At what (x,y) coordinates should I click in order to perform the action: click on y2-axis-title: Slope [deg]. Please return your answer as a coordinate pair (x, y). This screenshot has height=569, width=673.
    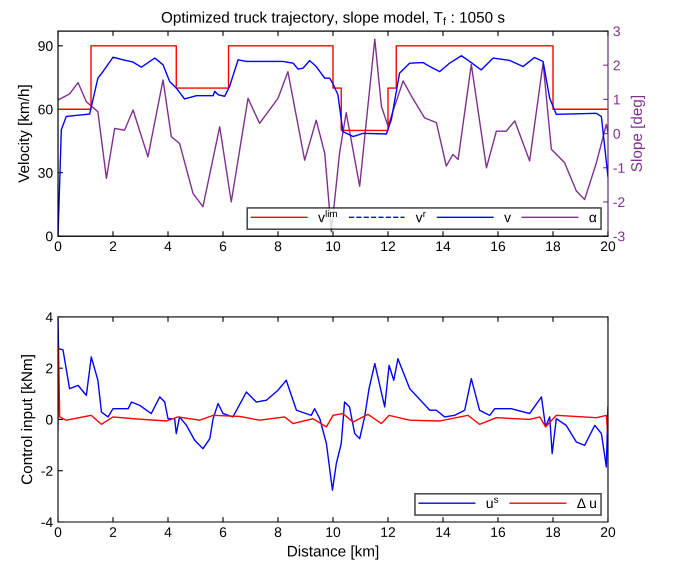
    Looking at the image, I should click on (637, 134).